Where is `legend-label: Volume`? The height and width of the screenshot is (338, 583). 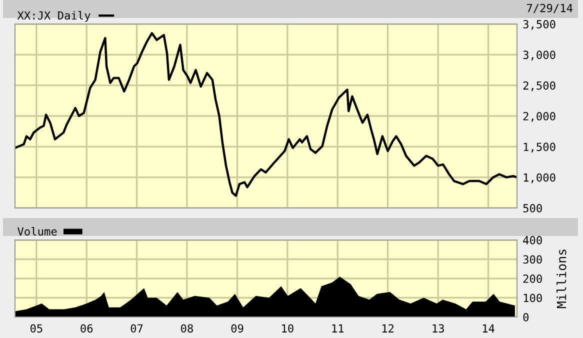 legend-label: Volume is located at coordinates (37, 231).